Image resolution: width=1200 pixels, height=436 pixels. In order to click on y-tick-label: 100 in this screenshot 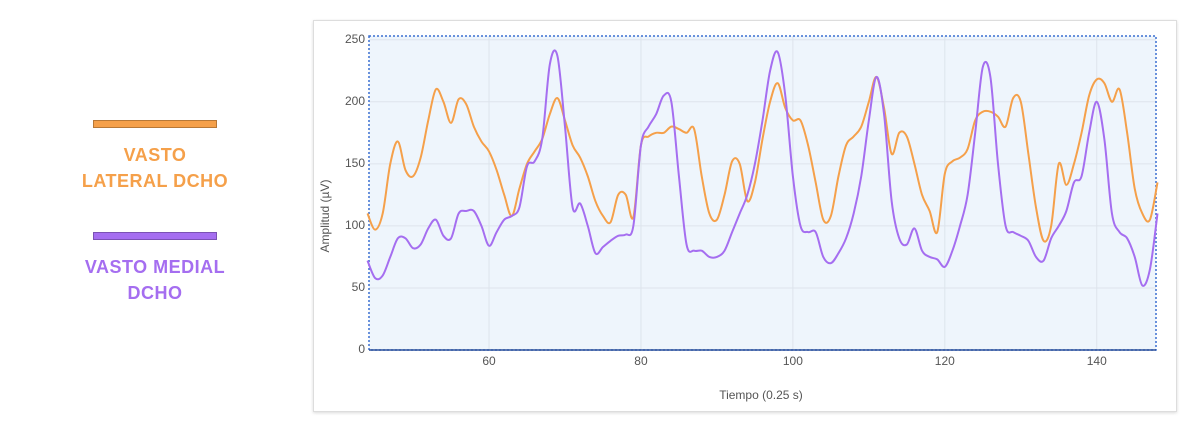, I will do `click(355, 225)`.